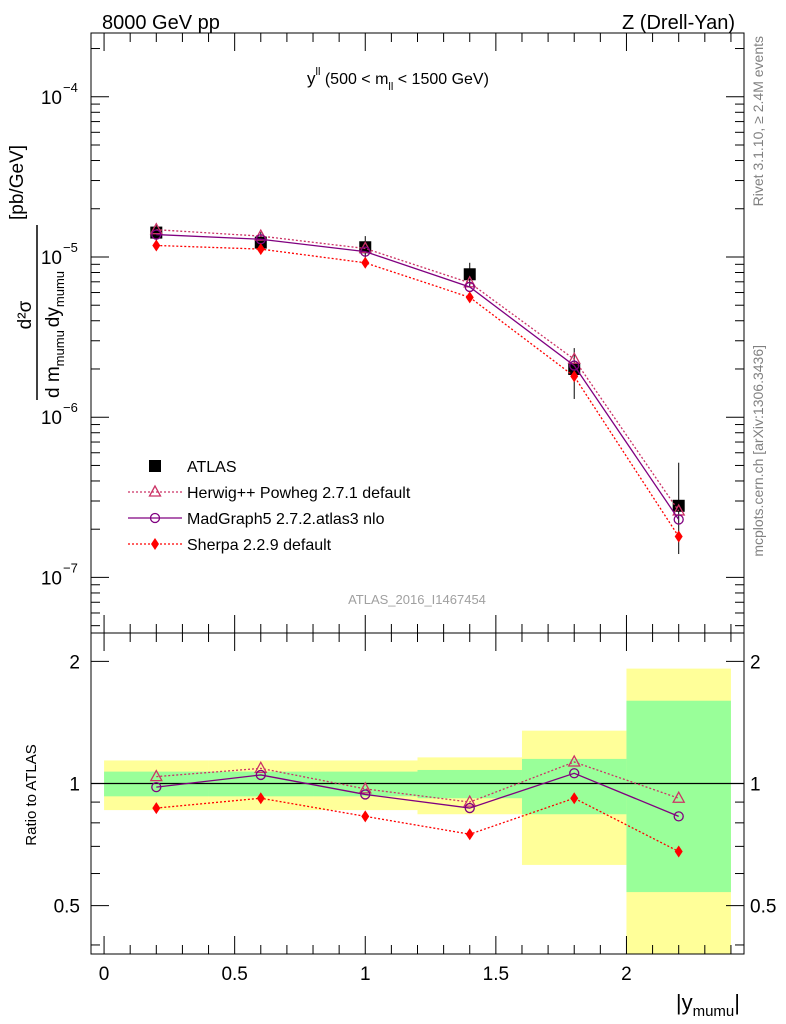 This screenshot has width=786, height=1024. I want to click on ratio-line-madgraph5, so click(417, 794).